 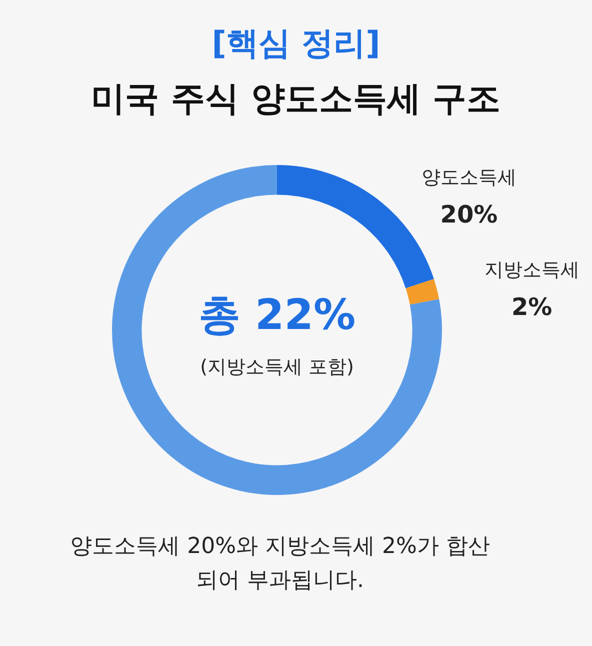 I want to click on slice-label: 양도소득세, so click(x=468, y=177).